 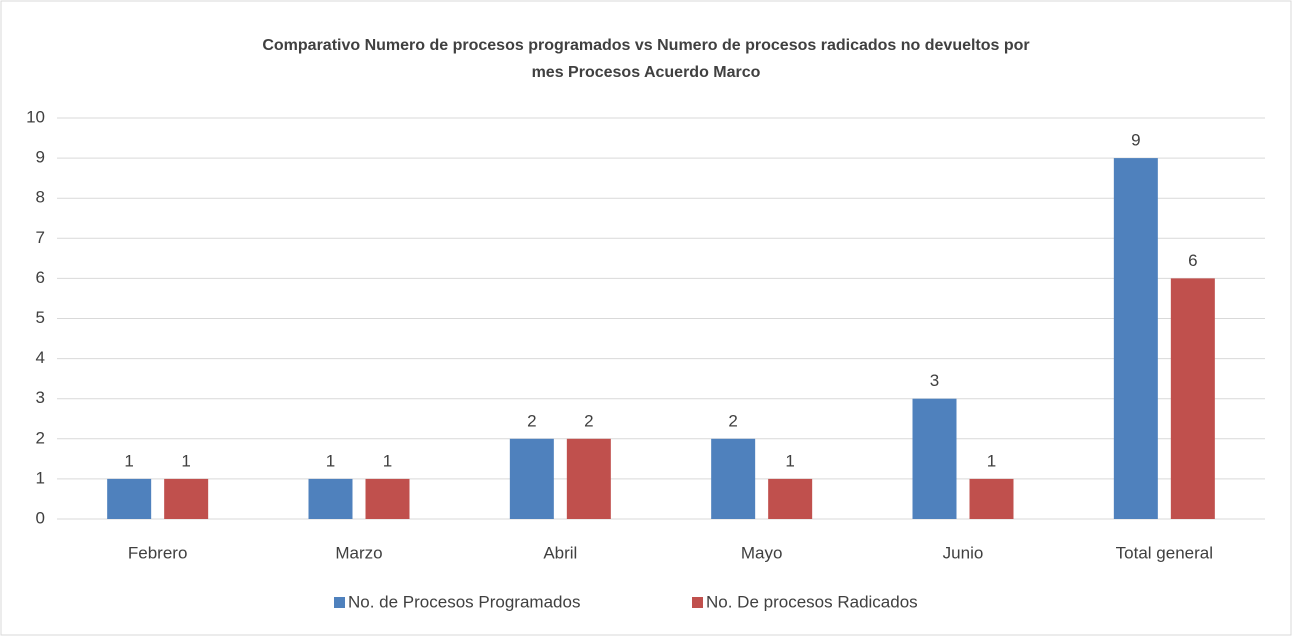 I want to click on y-tick-label: 9, so click(x=40, y=157).